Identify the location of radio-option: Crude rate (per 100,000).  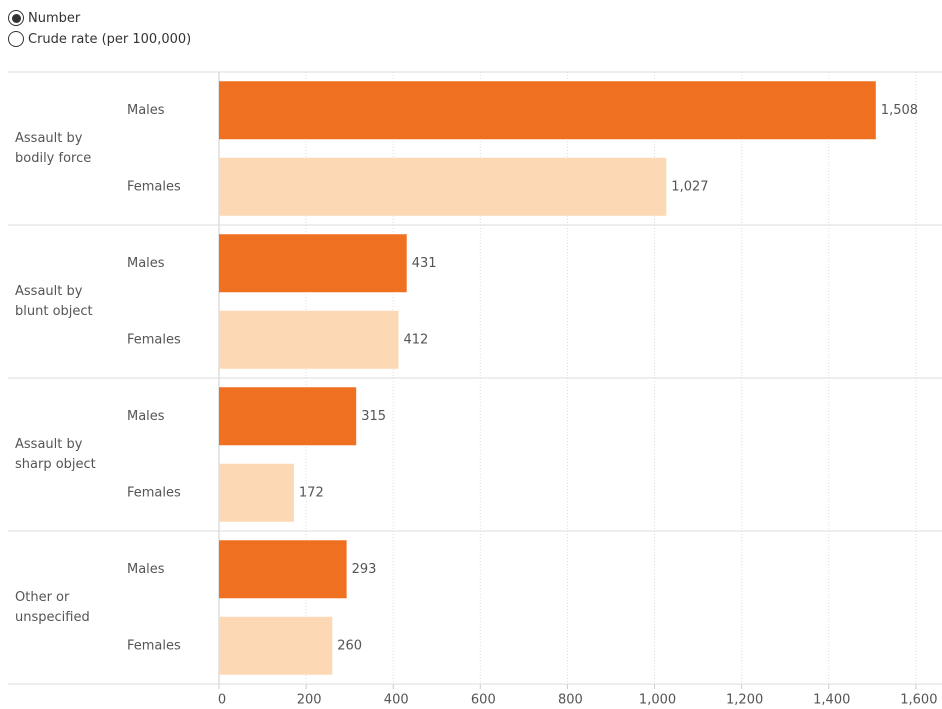
(99, 39).